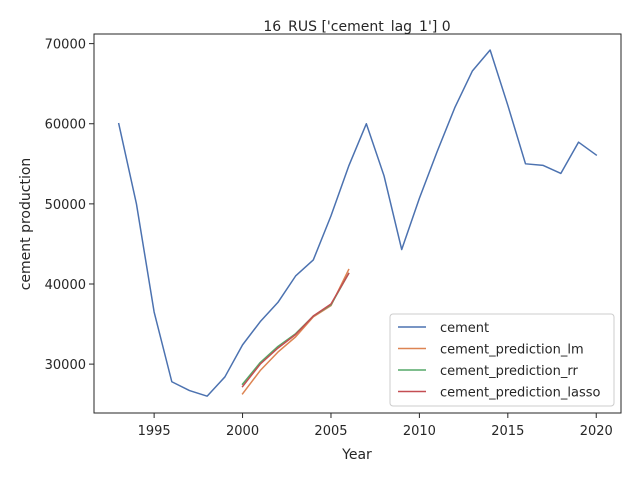 The height and width of the screenshot is (480, 640). What do you see at coordinates (242, 431) in the screenshot?
I see `x-tick-label: 2000` at bounding box center [242, 431].